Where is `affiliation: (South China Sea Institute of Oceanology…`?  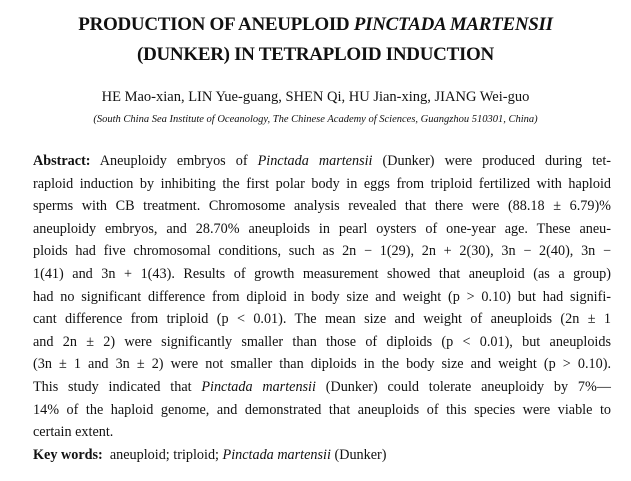 affiliation: (South China Sea Institute of Oceanology… is located at coordinates (315, 119).